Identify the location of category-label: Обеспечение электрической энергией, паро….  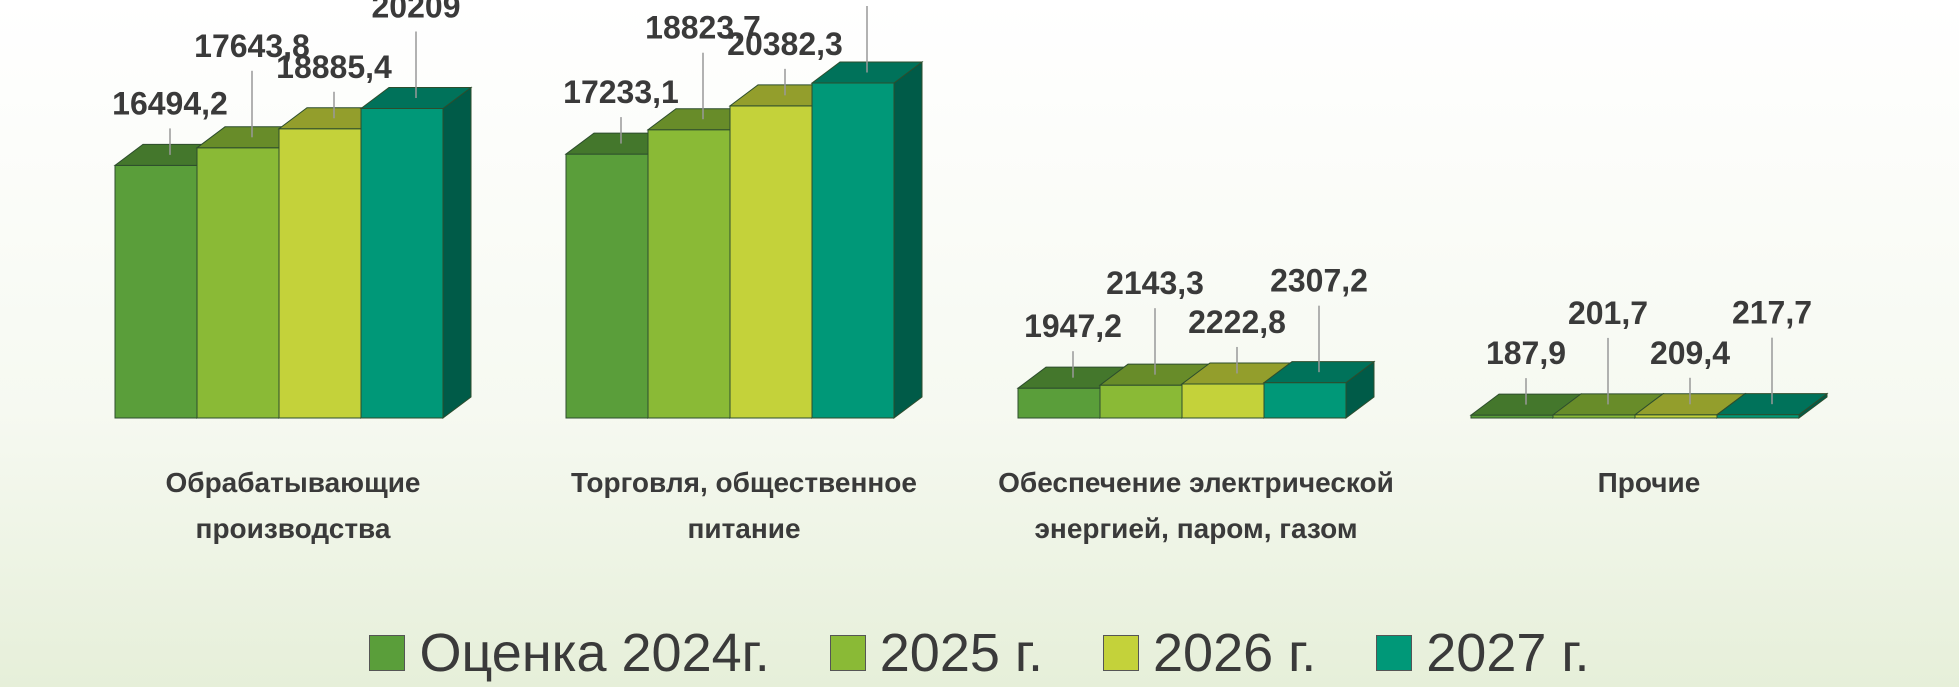
(1196, 505).